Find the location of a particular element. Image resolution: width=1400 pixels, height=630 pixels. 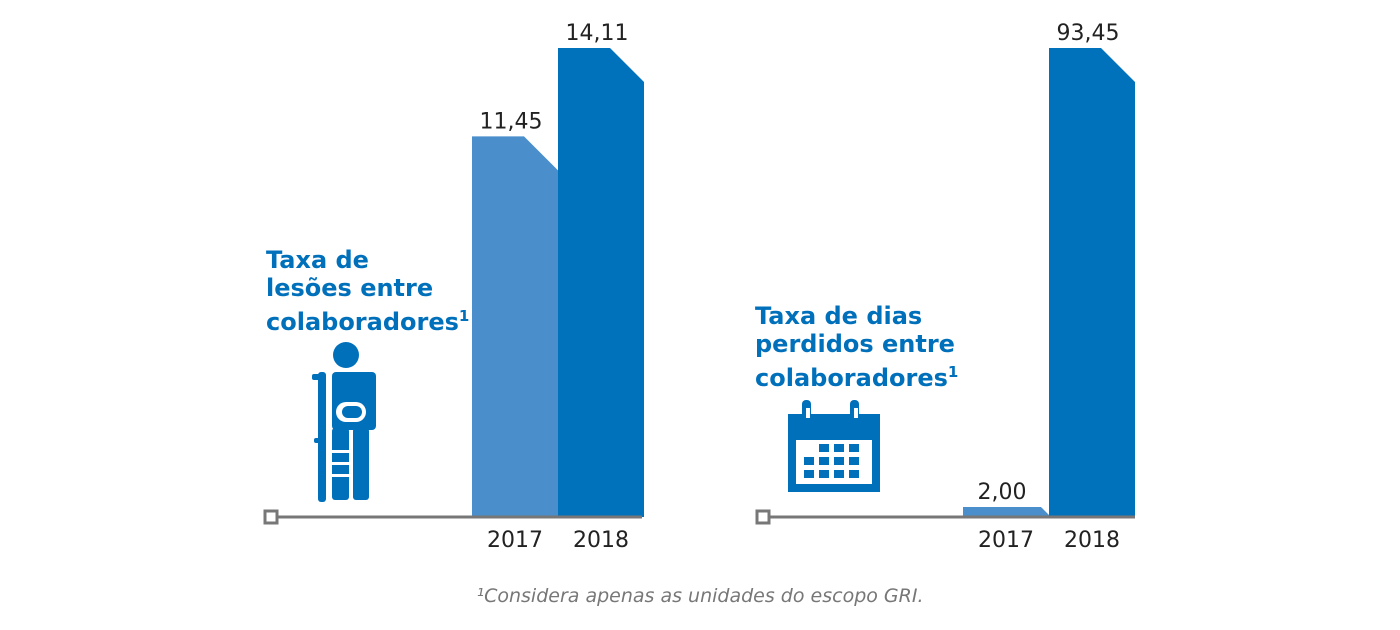

chart-1-title-text: colaboradores is located at coordinates (362, 322).